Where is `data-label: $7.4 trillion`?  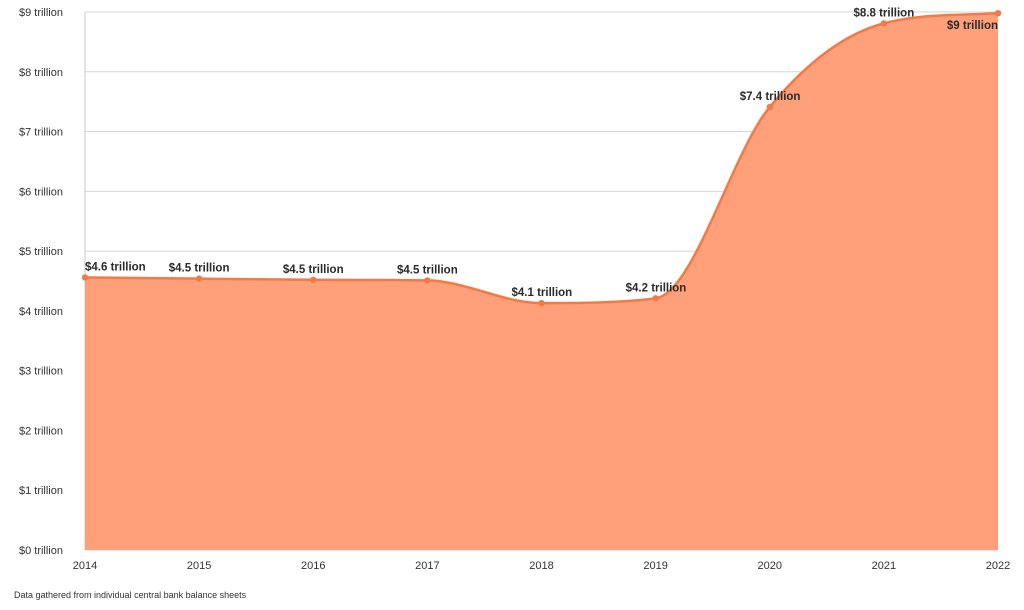 data-label: $7.4 trillion is located at coordinates (770, 97).